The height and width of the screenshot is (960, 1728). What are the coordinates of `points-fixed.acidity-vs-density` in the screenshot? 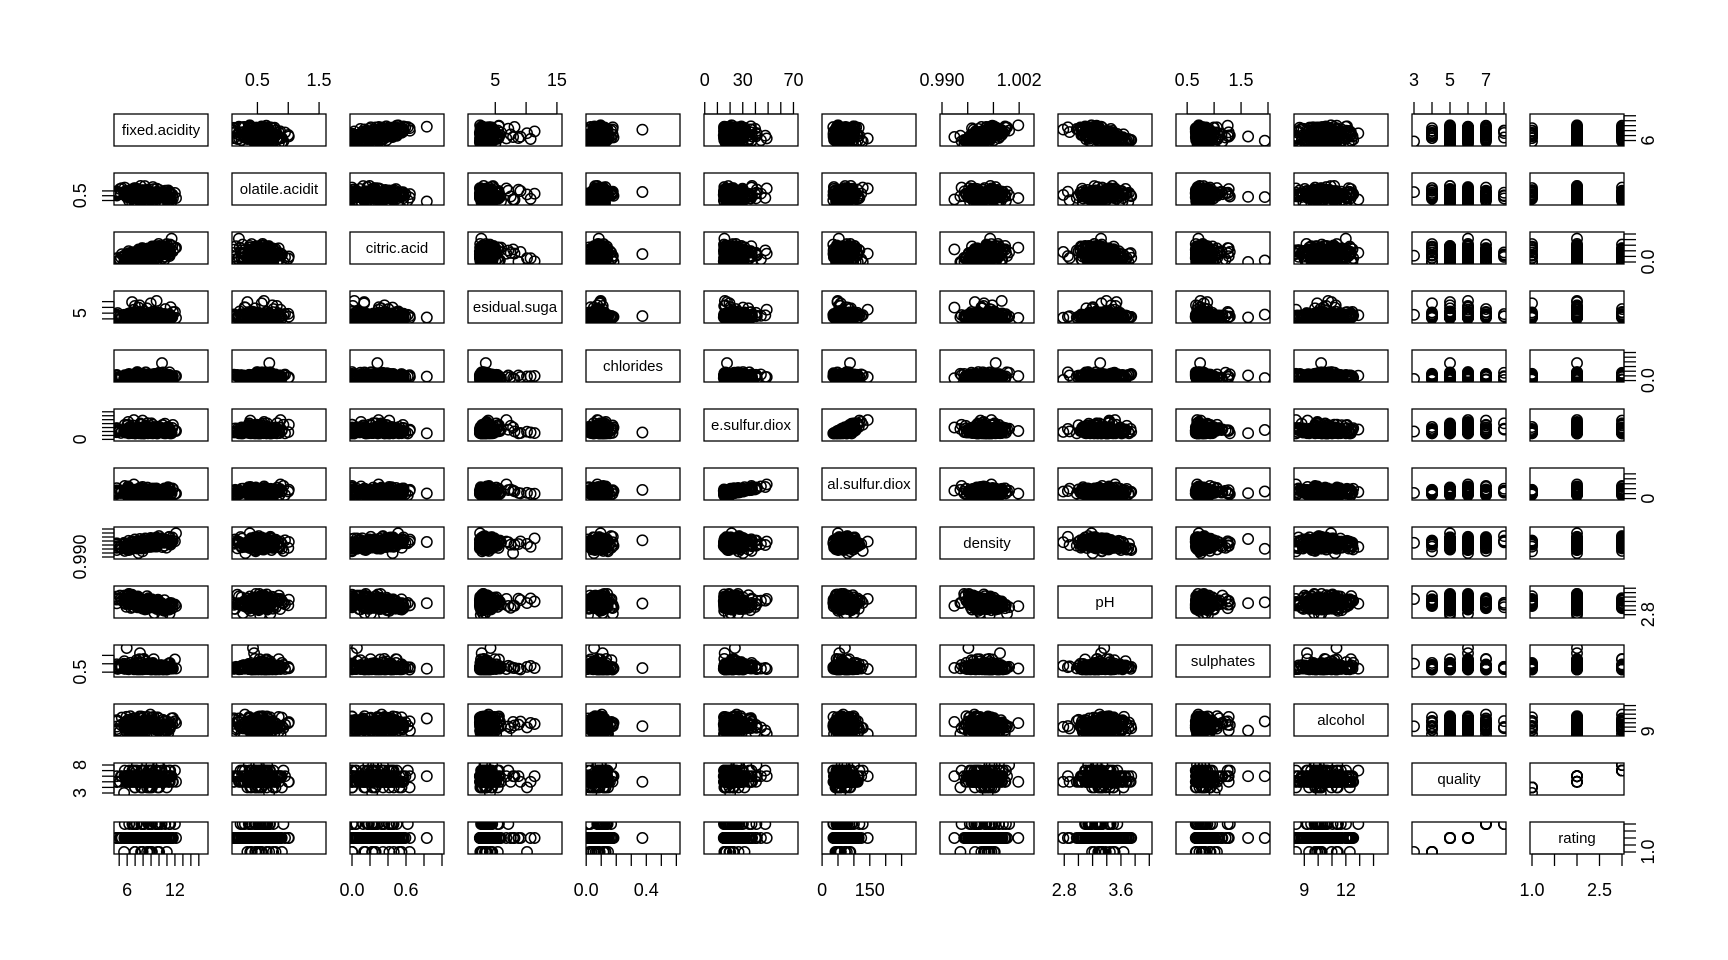 It's located at (986, 134).